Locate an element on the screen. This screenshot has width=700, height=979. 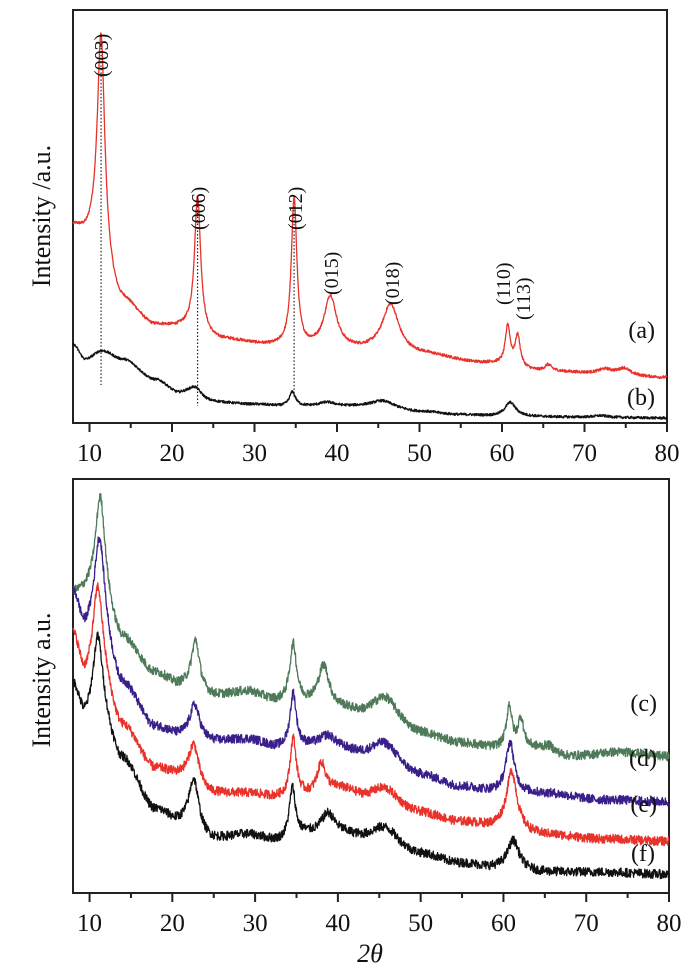
bottom-x-ticks: 10 20 30 40 50 60 70 80 is located at coordinates (379, 915).